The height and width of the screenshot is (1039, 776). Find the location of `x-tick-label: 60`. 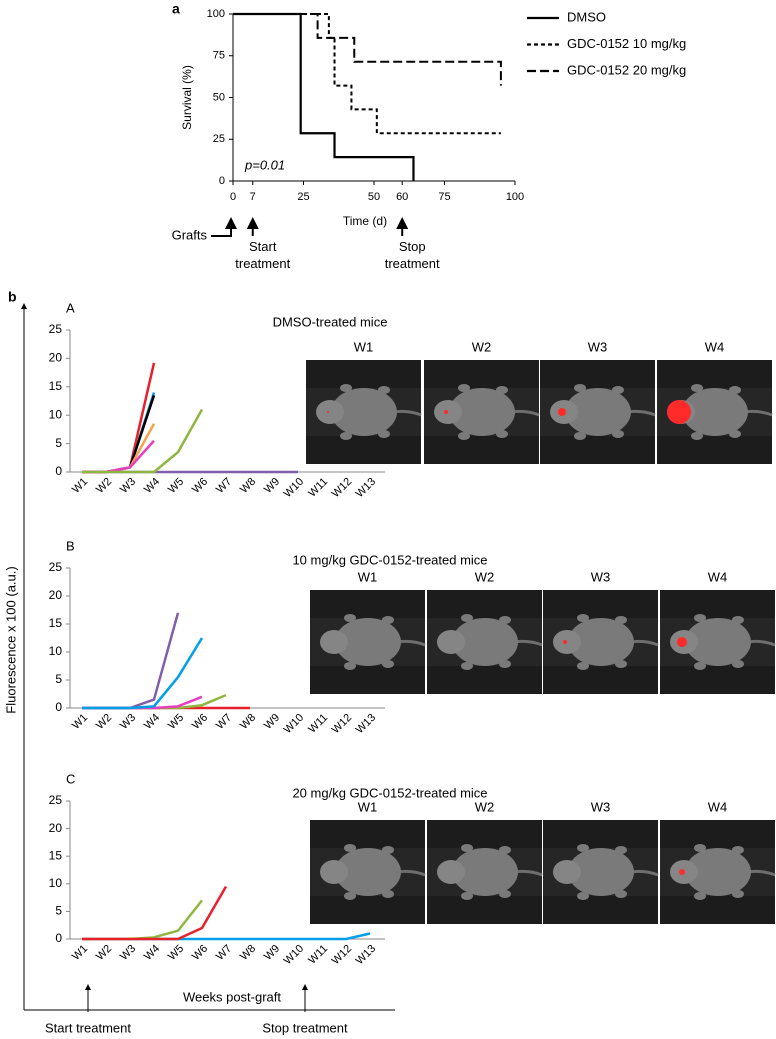

x-tick-label: 60 is located at coordinates (402, 197).